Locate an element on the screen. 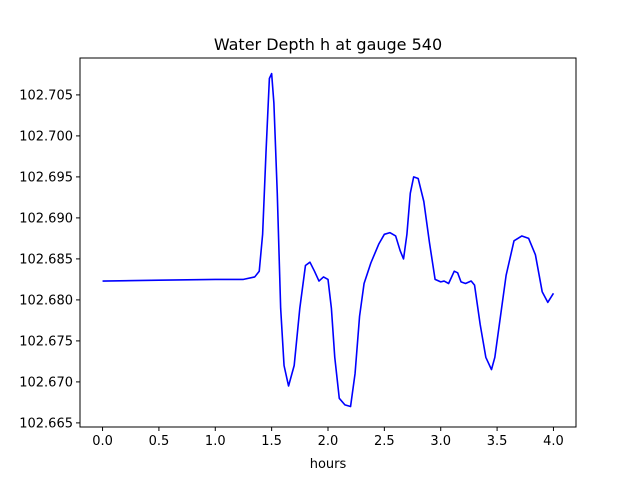 The height and width of the screenshot is (480, 640). chart-title: Water Depth h at gauge 540 is located at coordinates (328, 44).